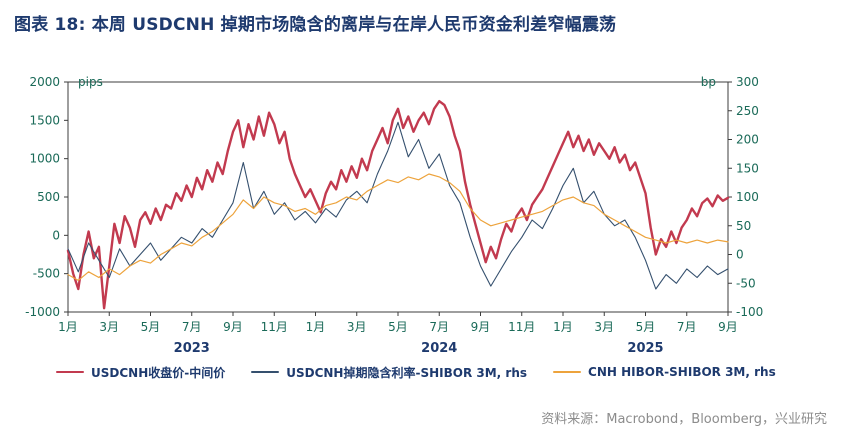 Image resolution: width=843 pixels, height=440 pixels. I want to click on left-axis-tick-label: -1000, so click(42, 312).